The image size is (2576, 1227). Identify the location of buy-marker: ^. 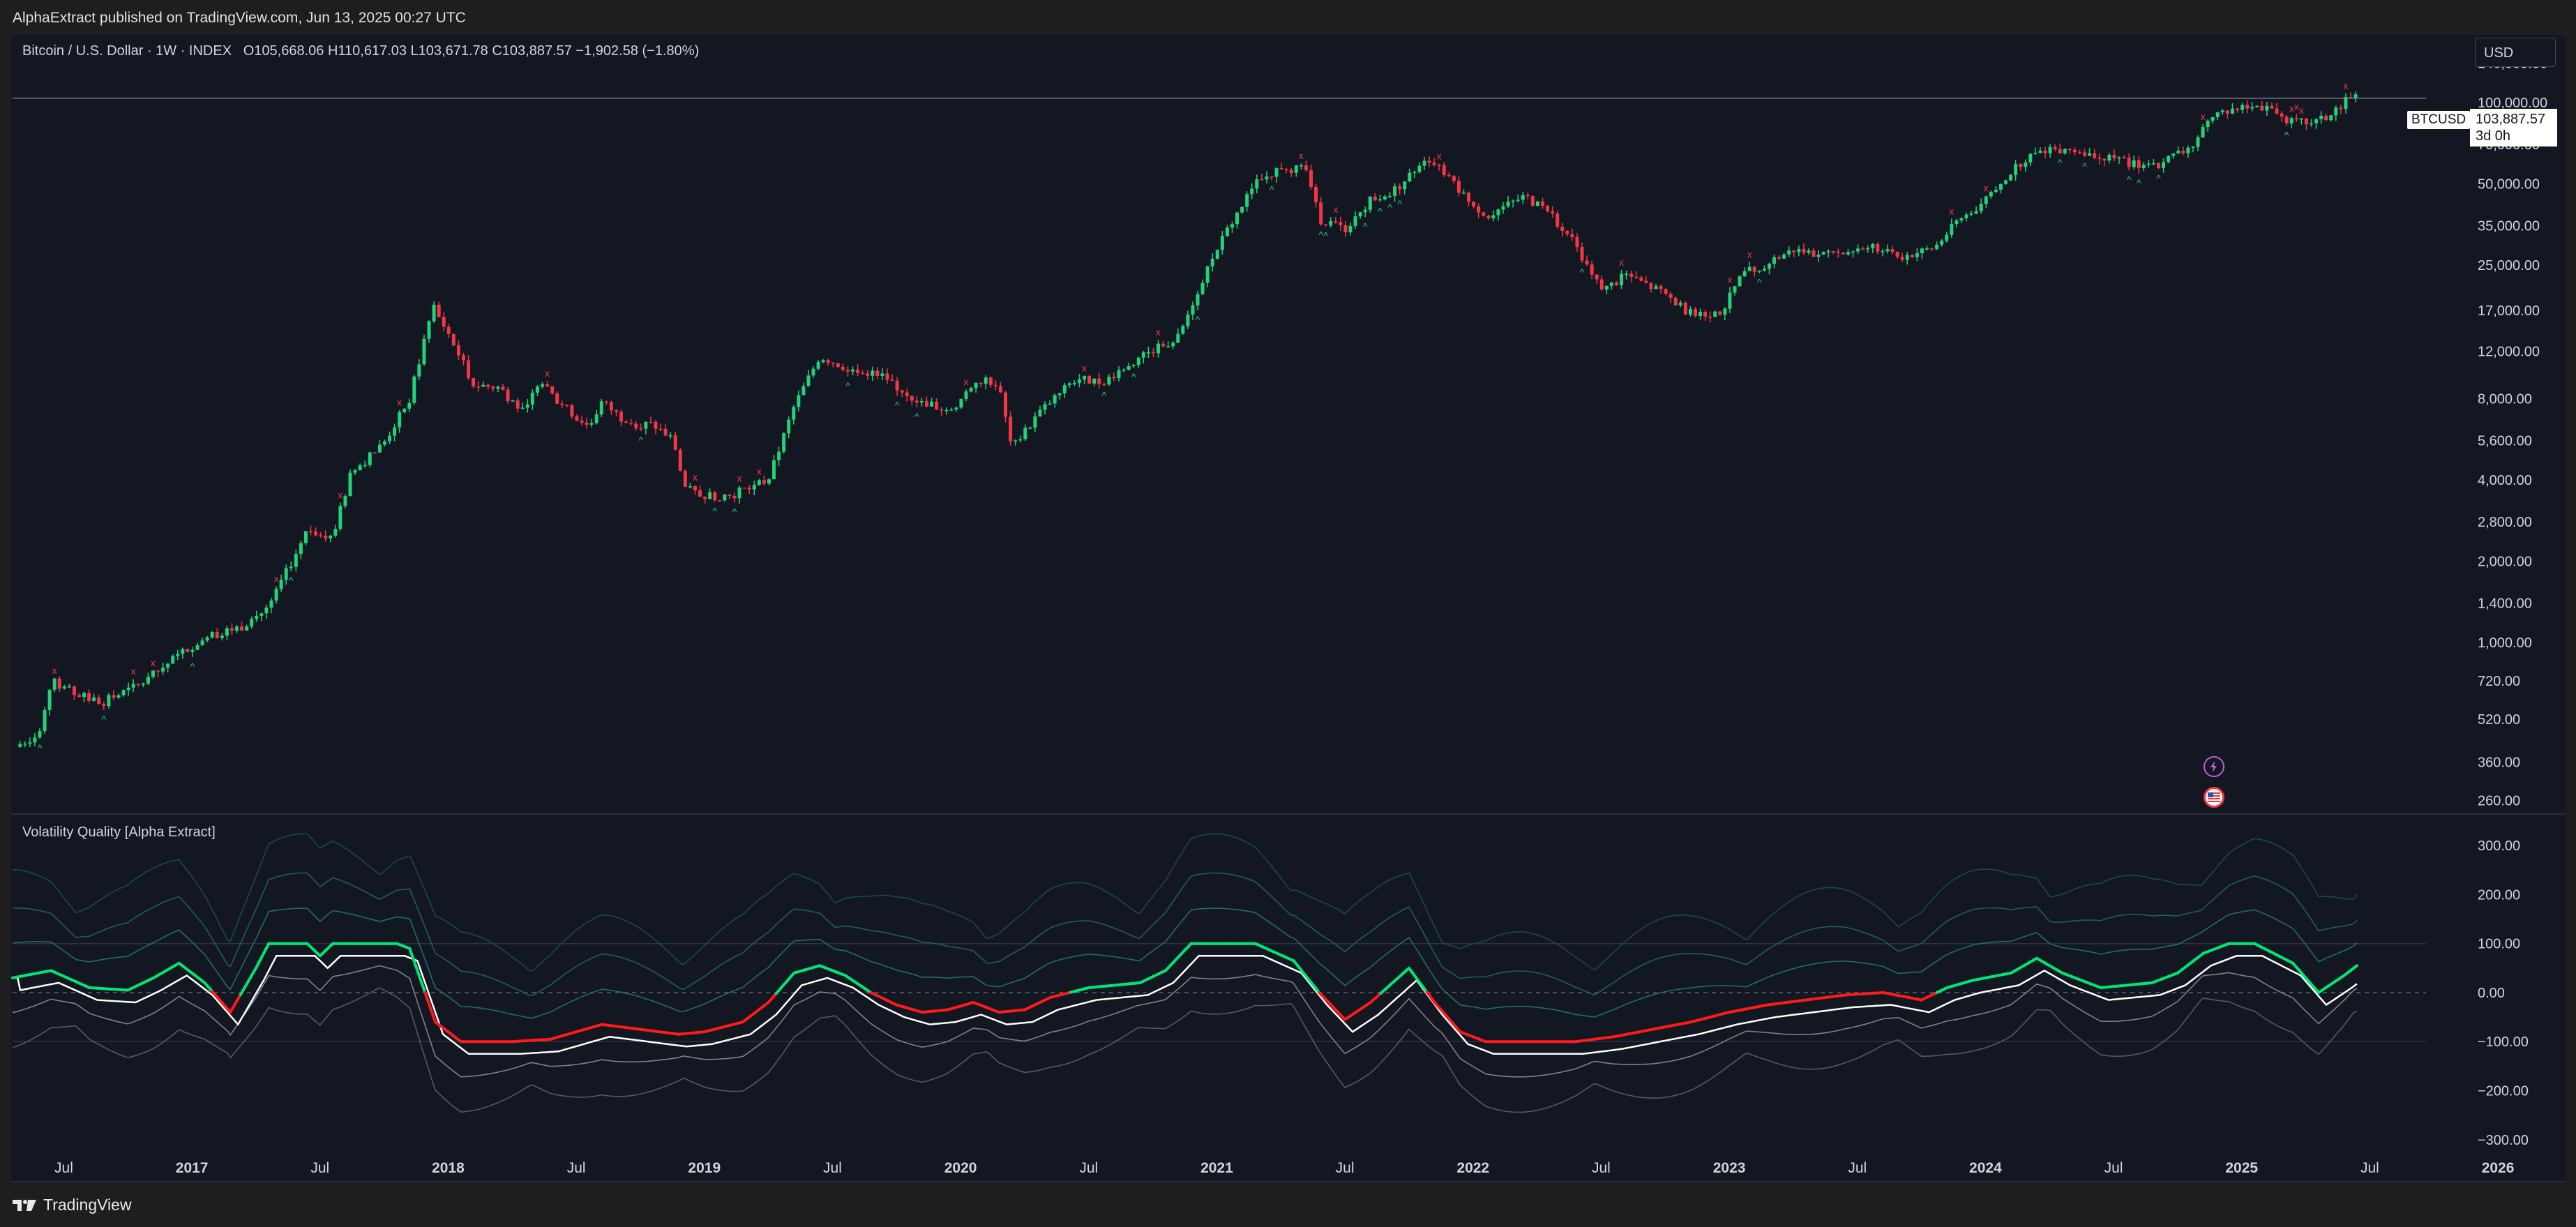
(2060, 162).